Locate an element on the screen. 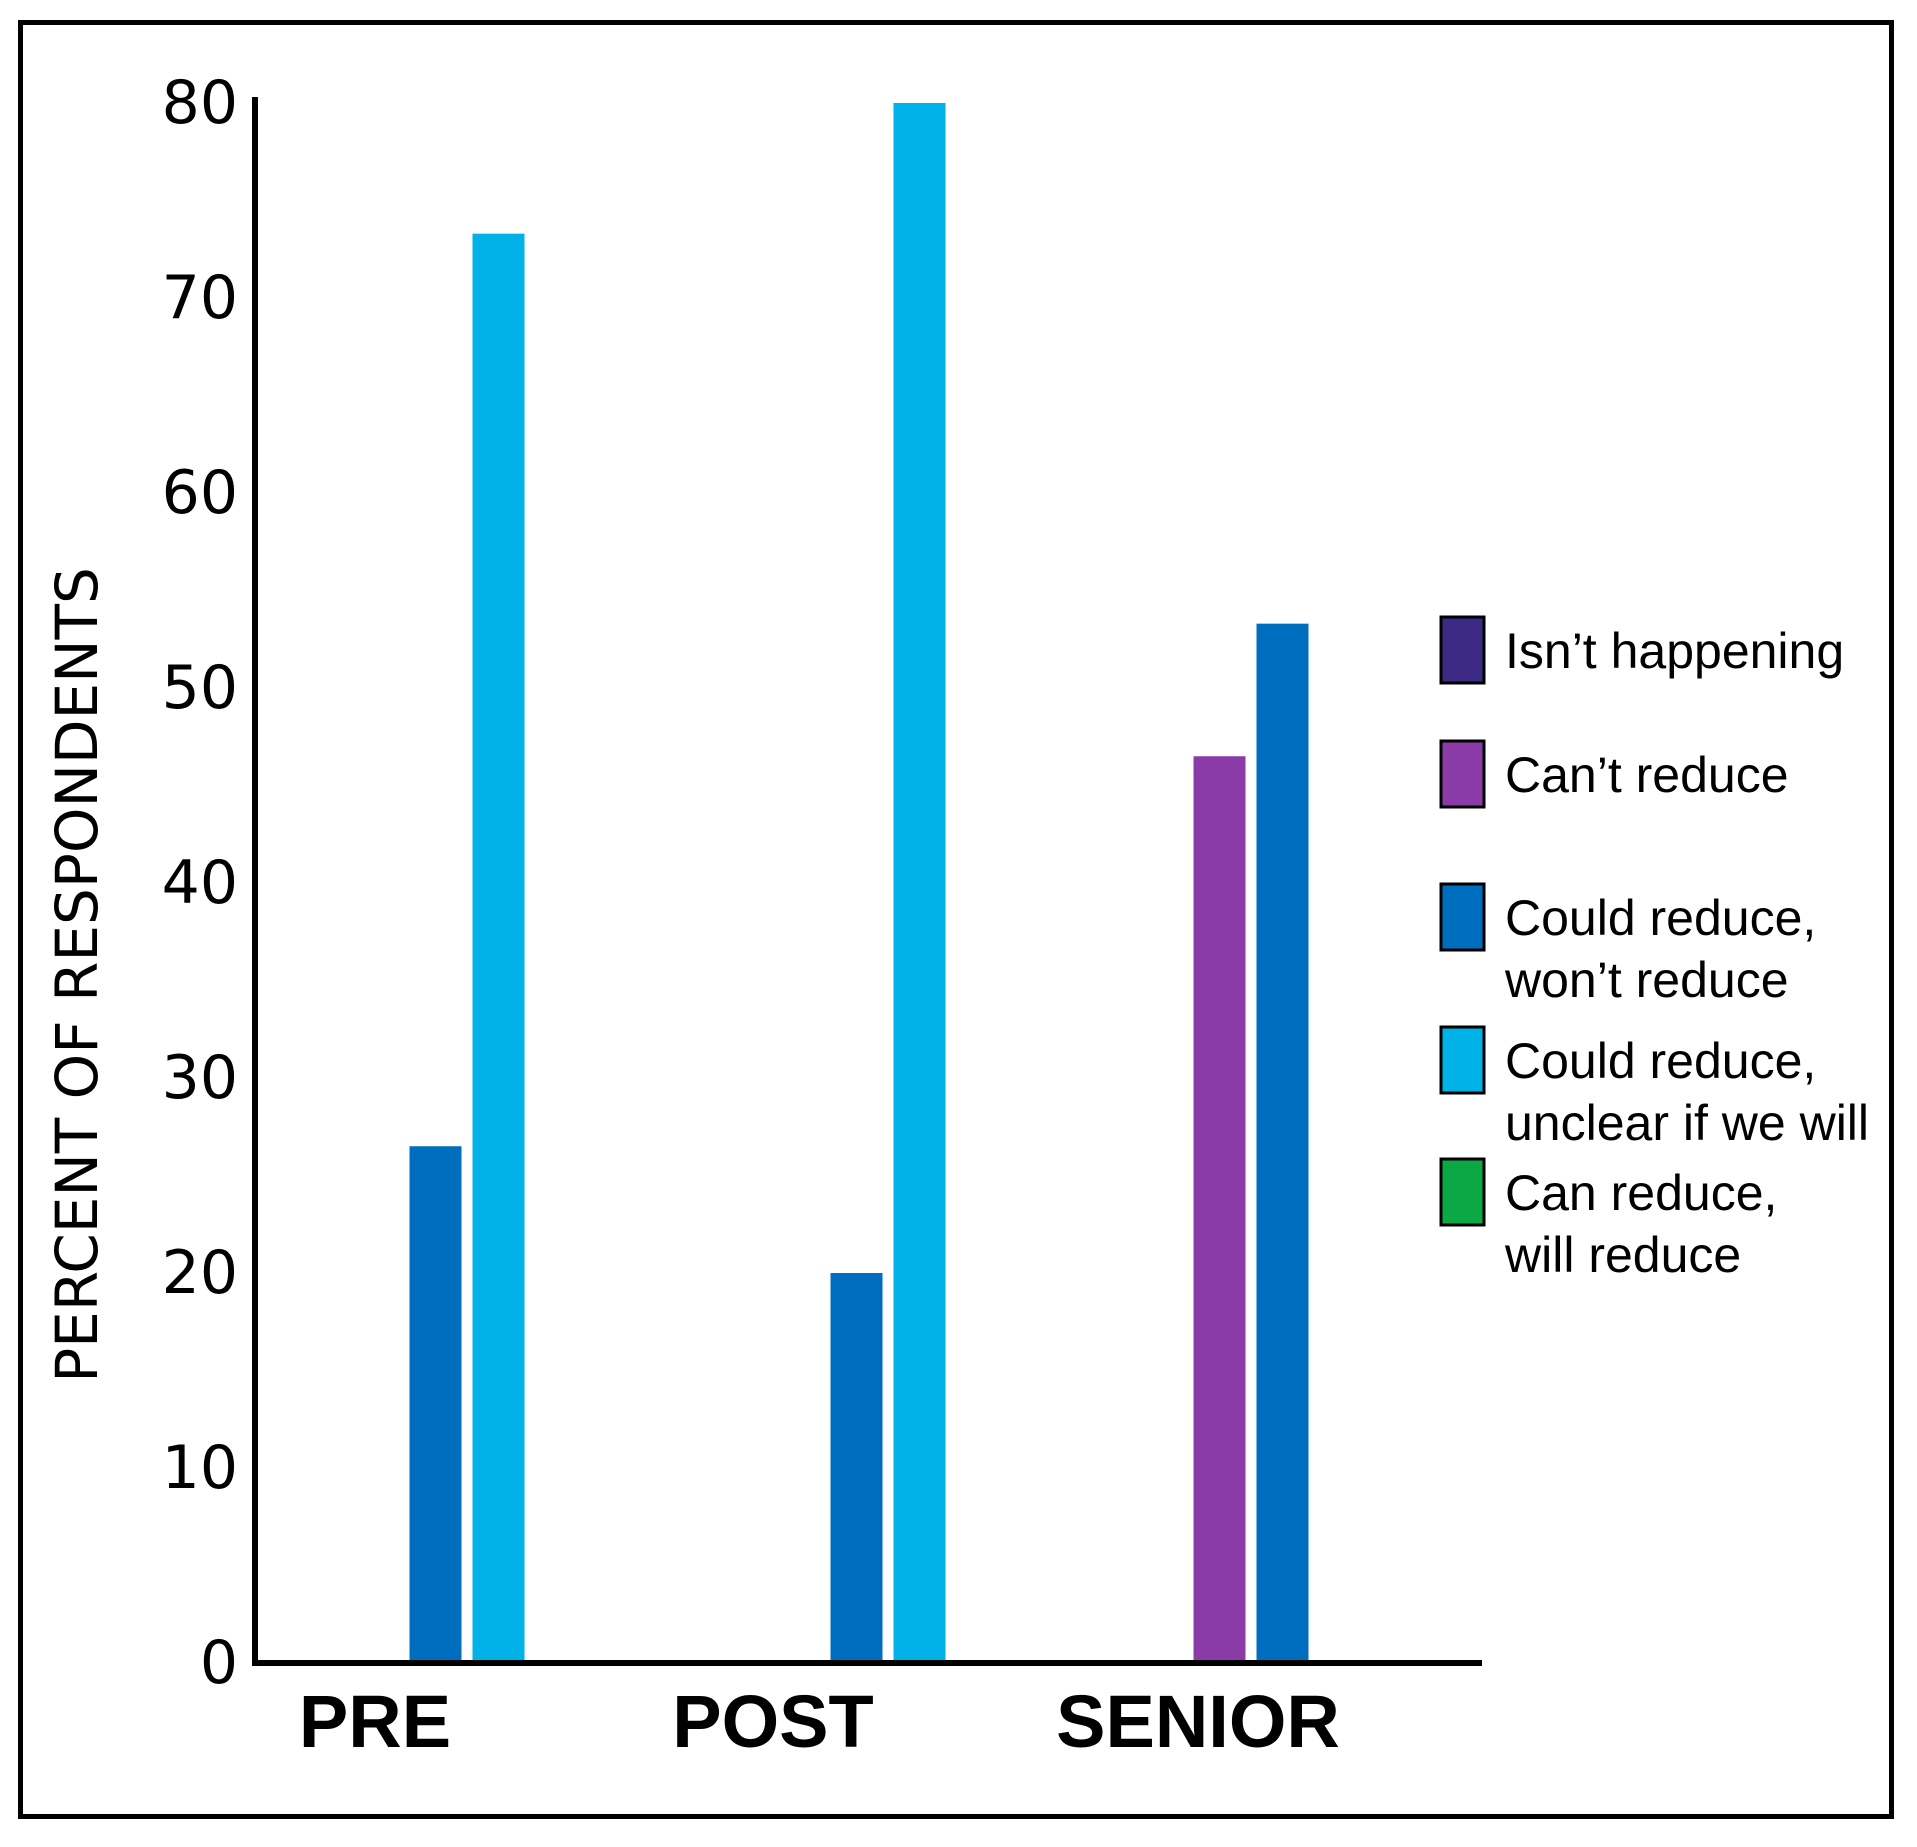 This screenshot has height=1847, width=1917. category-labels: PRE POST SENIOR is located at coordinates (819, 1721).